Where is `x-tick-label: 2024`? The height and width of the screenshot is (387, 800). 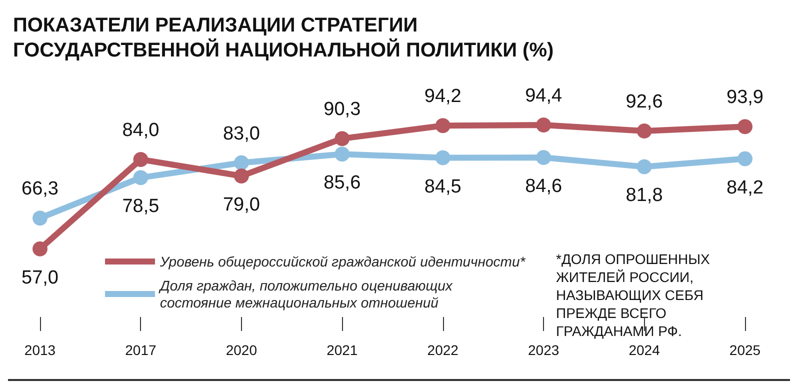 x-tick-label: 2024 is located at coordinates (644, 350).